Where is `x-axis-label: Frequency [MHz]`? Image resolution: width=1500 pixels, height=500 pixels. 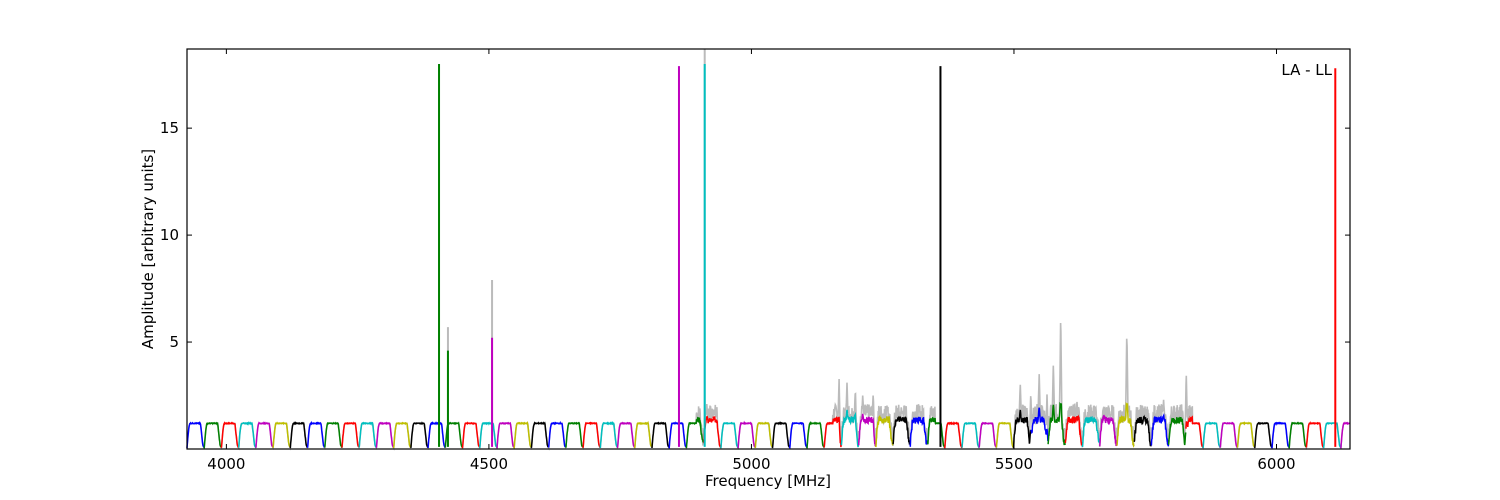
x-axis-label: Frequency [MHz] is located at coordinates (768, 481).